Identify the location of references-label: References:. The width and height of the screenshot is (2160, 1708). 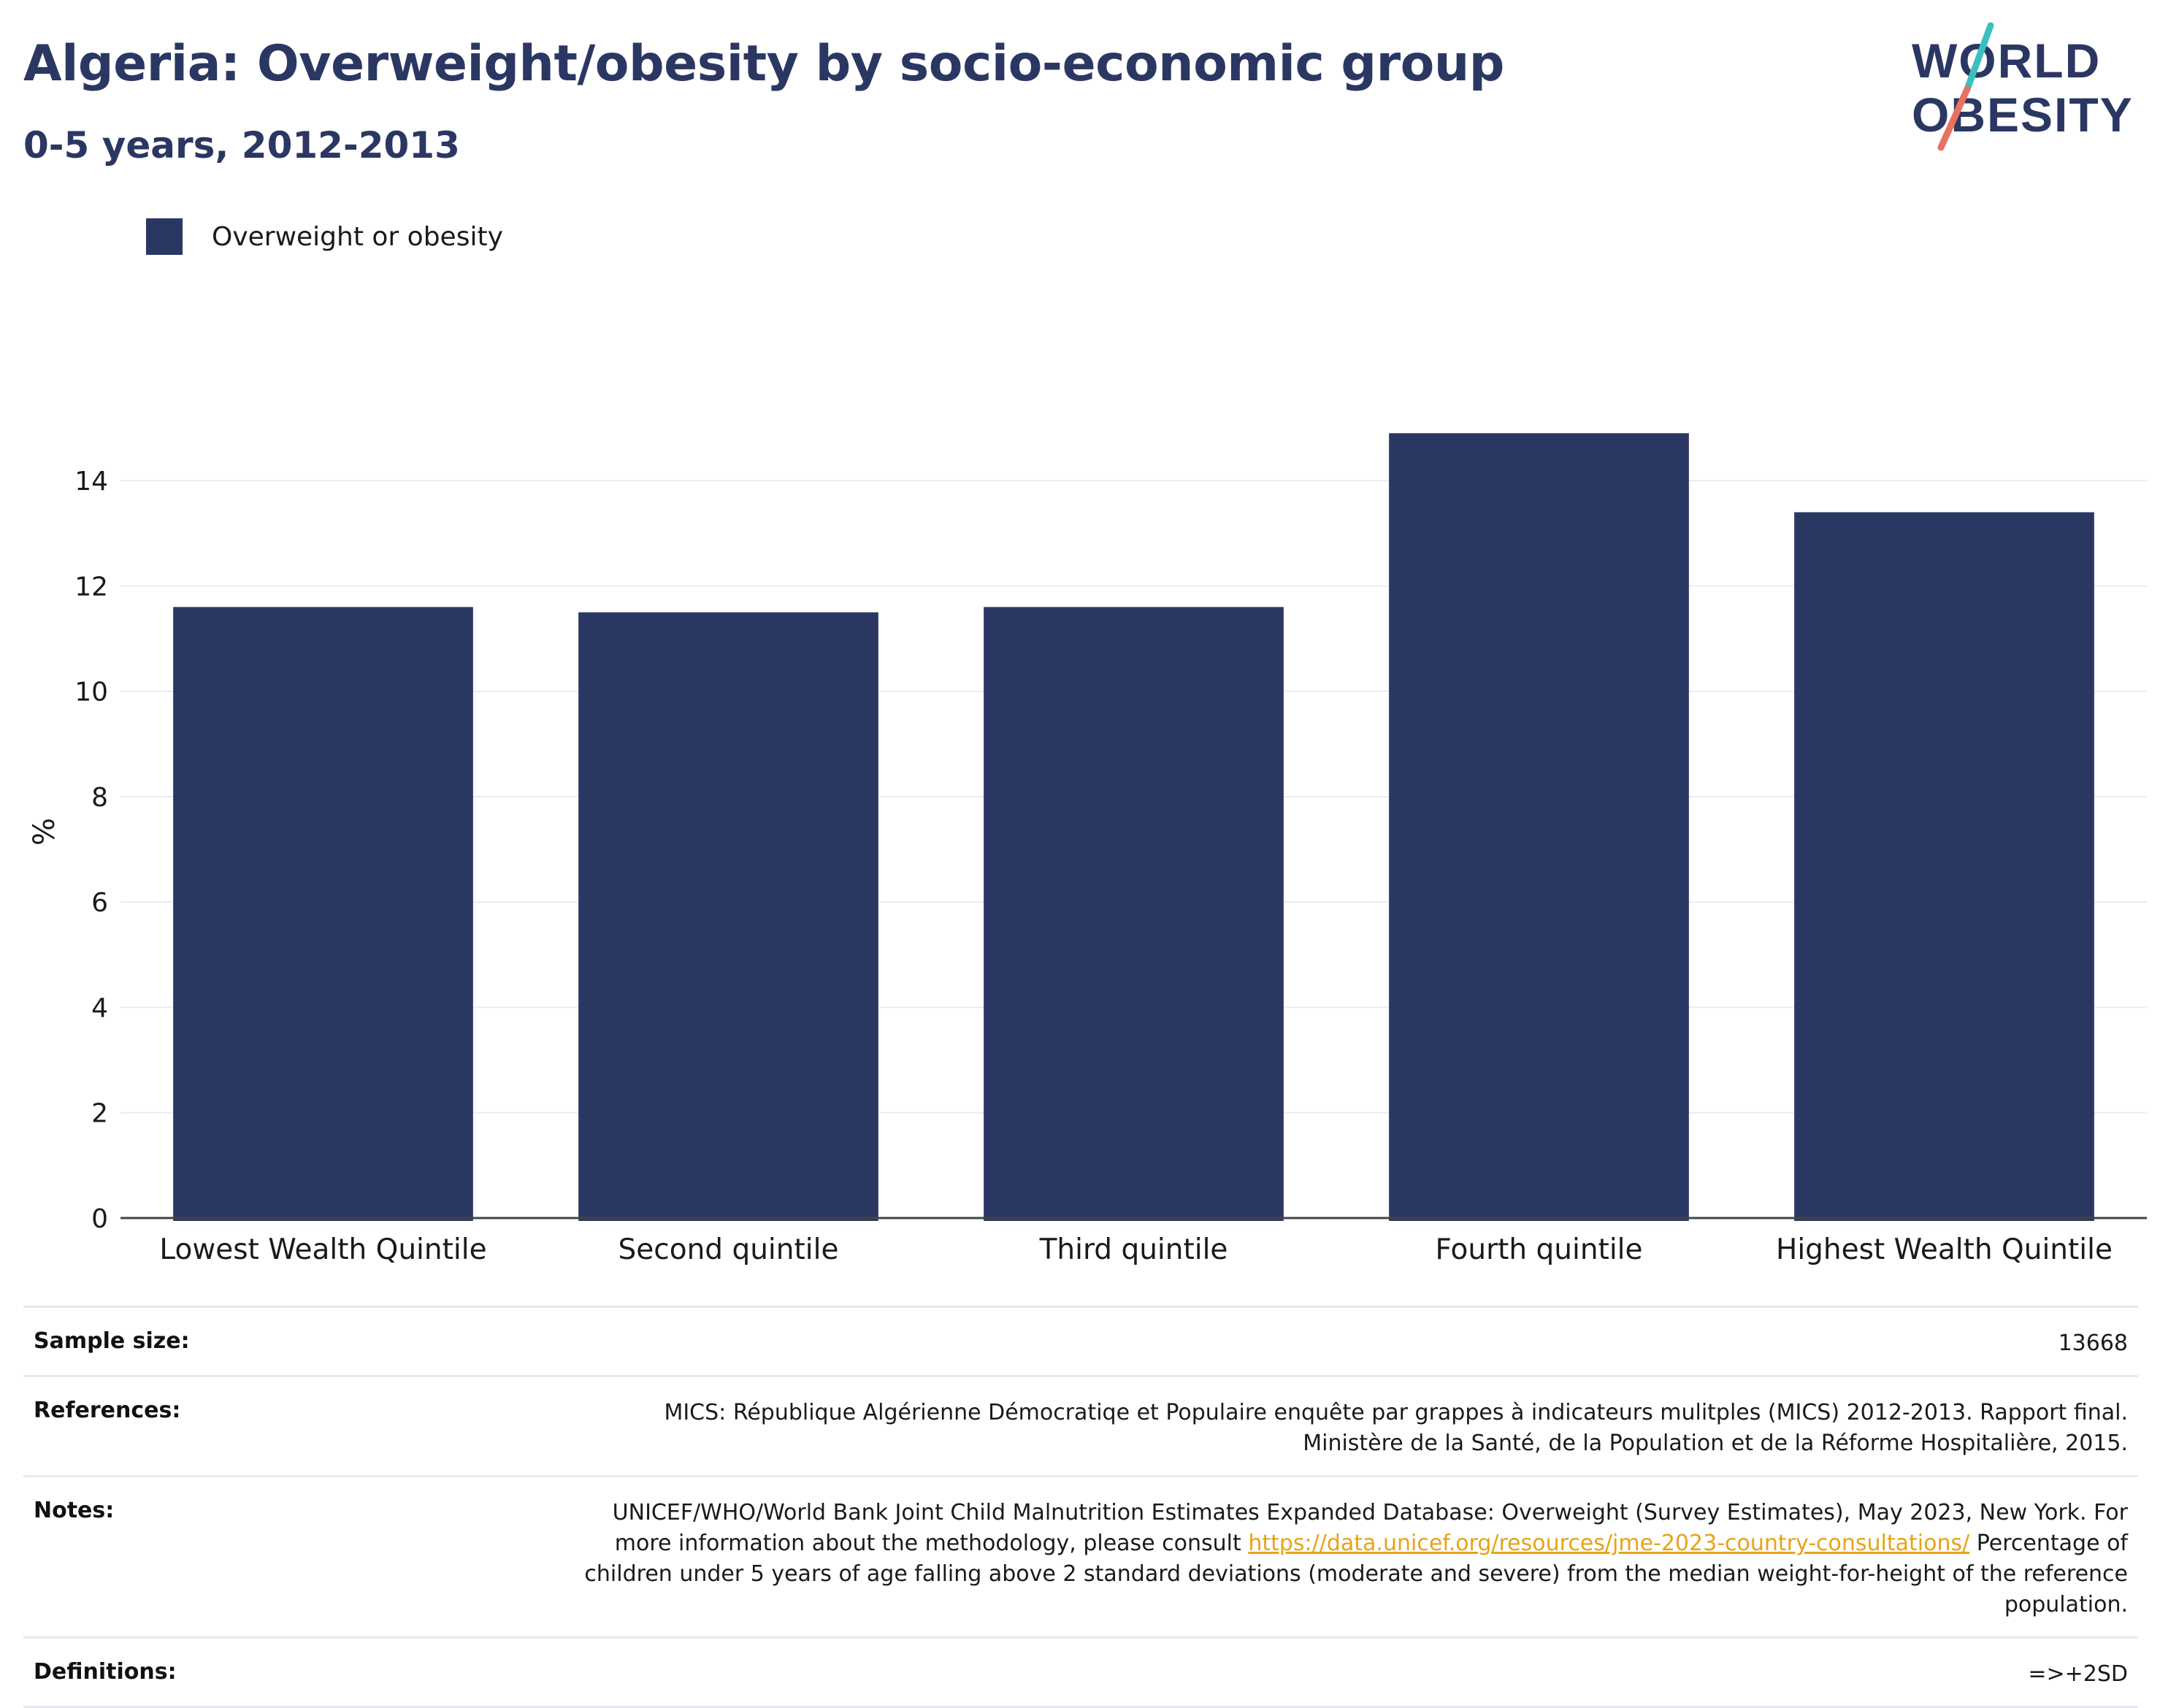
(107, 1410).